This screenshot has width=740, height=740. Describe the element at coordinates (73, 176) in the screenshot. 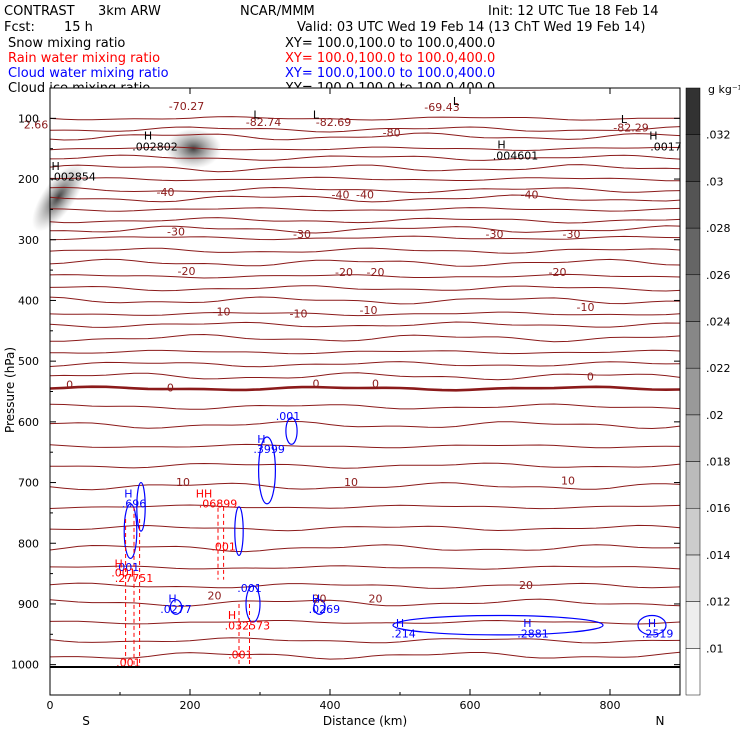

I see `snow-ice-label: .002854` at that location.